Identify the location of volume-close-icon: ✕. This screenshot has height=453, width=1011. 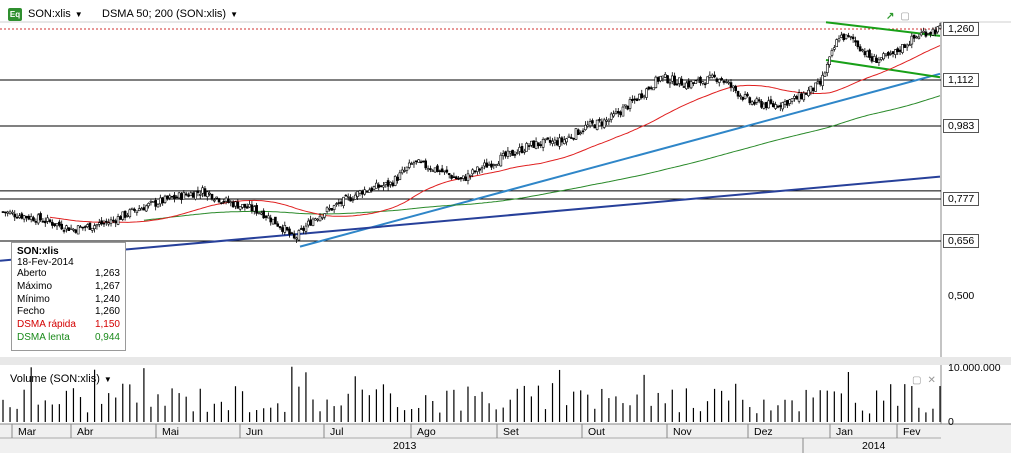
(931, 380).